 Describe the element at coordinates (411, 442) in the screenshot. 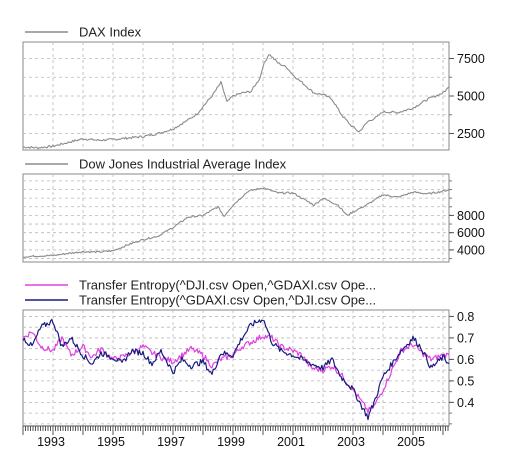

I see `x-tick-label: 2005` at that location.